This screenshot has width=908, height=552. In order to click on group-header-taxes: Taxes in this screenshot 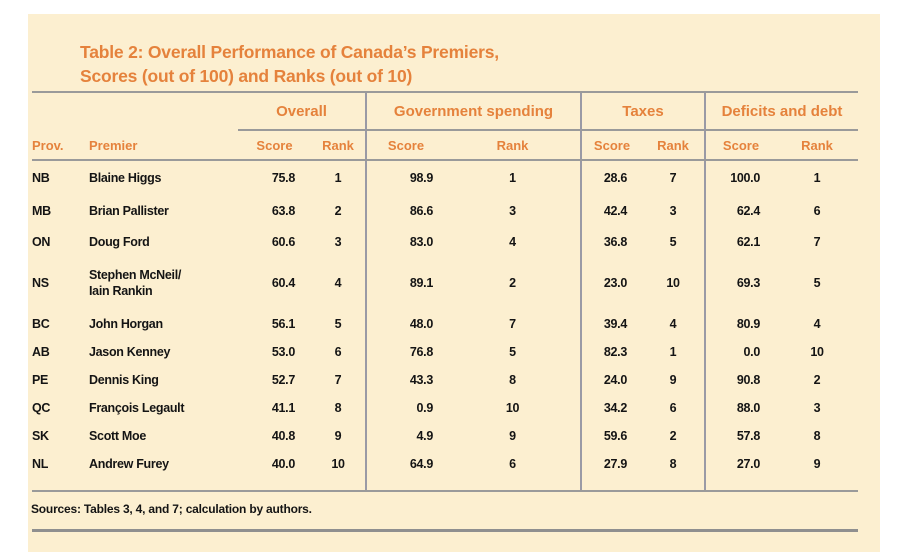, I will do `click(642, 112)`.